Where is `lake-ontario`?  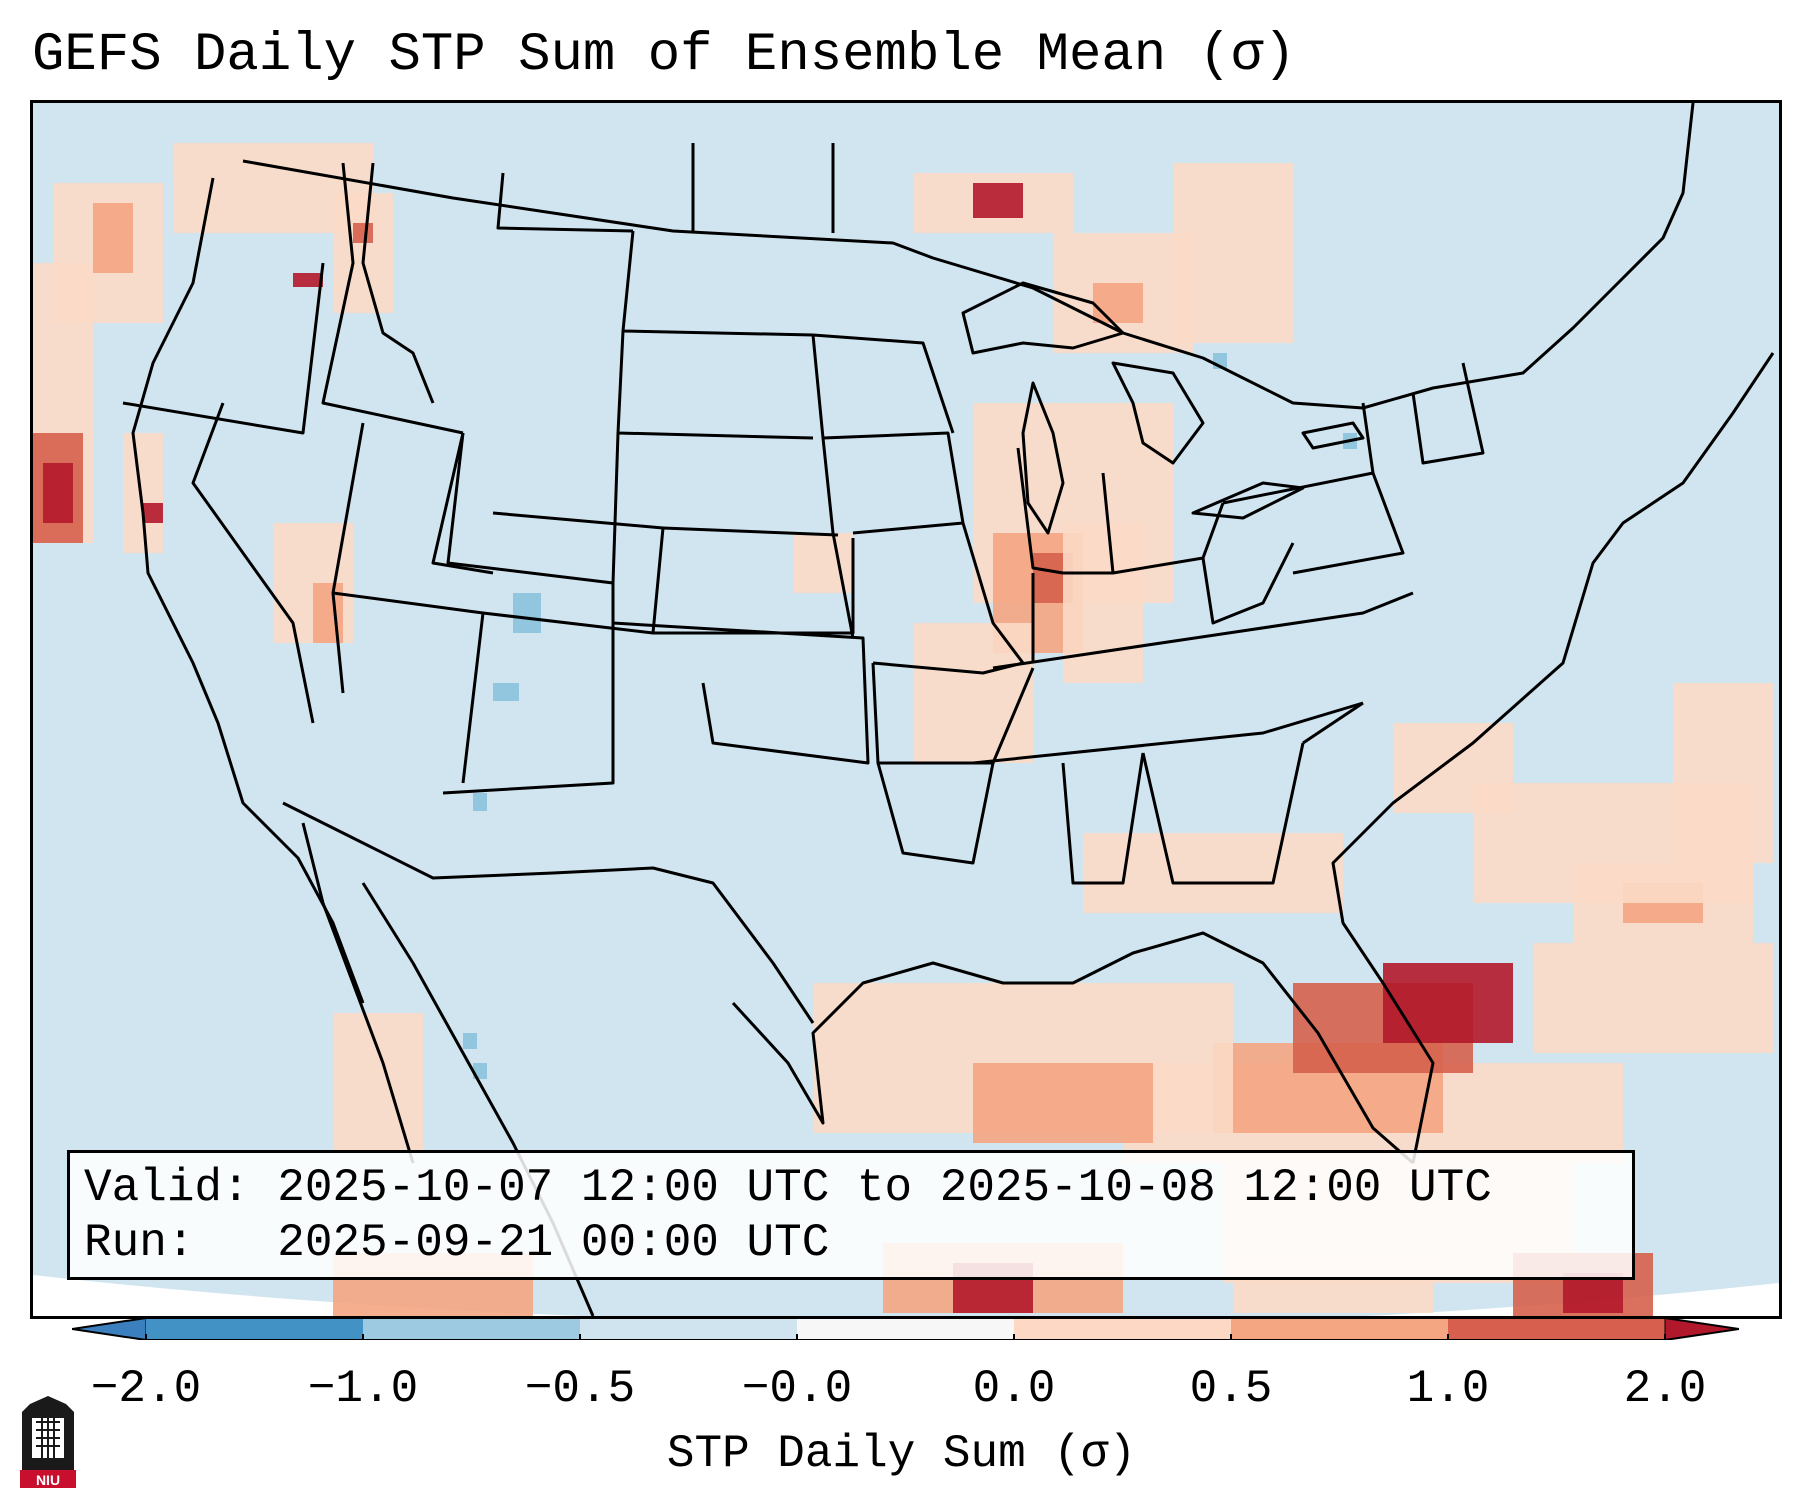
lake-ontario is located at coordinates (1333, 435).